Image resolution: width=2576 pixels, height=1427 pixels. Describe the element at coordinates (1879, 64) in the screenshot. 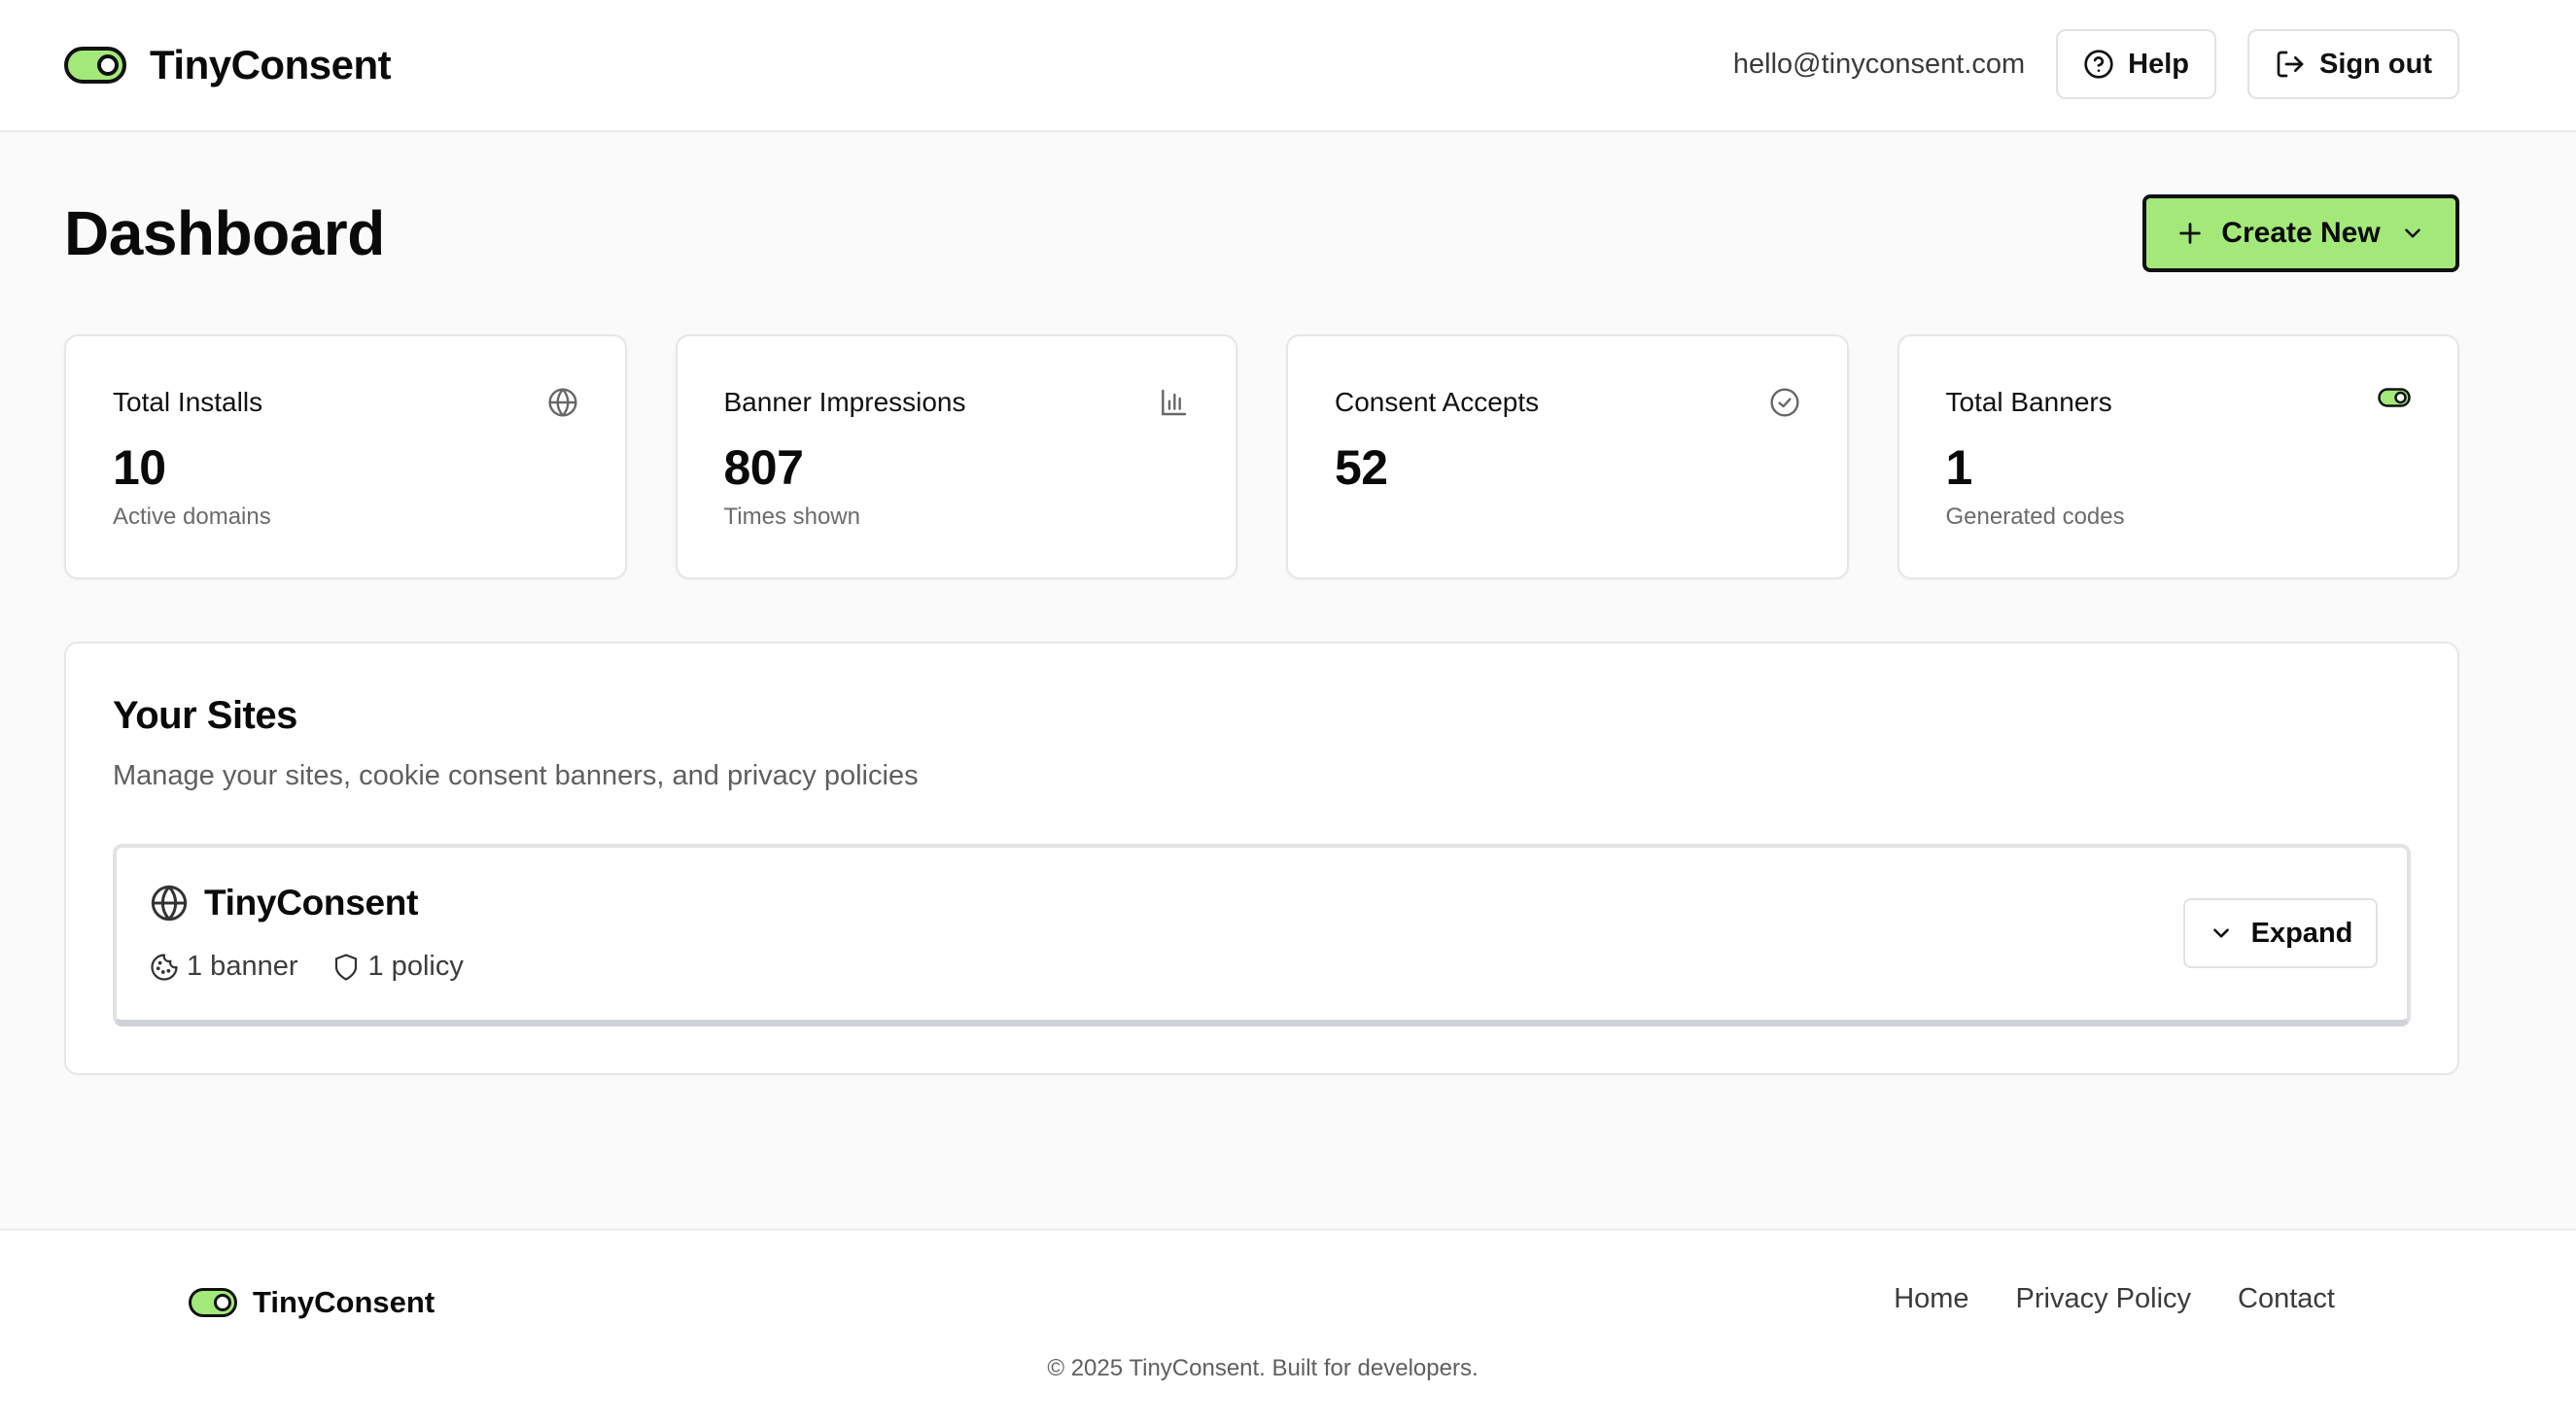

I see `user-email: hello@tinyconsent.com` at that location.